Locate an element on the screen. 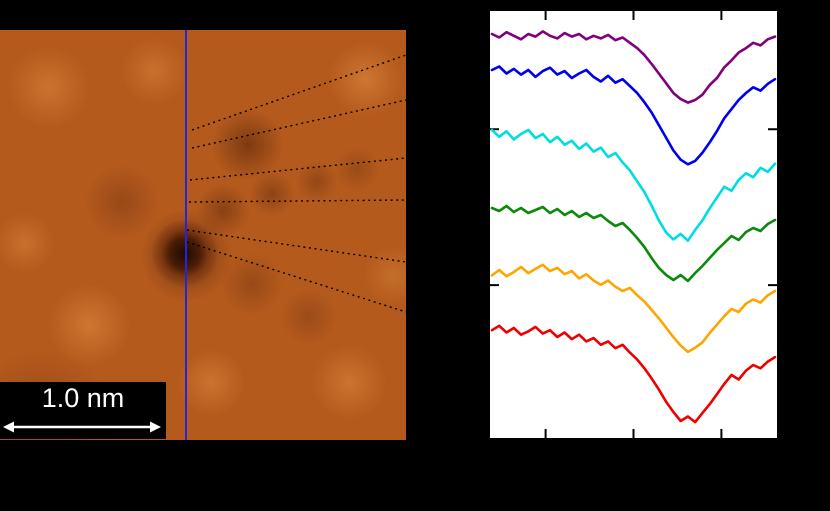  scale-bar: 1.0 nm is located at coordinates (83, 410).